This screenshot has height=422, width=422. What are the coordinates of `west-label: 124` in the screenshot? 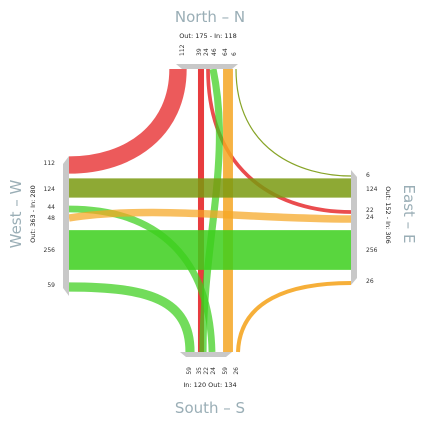 It's located at (50, 189).